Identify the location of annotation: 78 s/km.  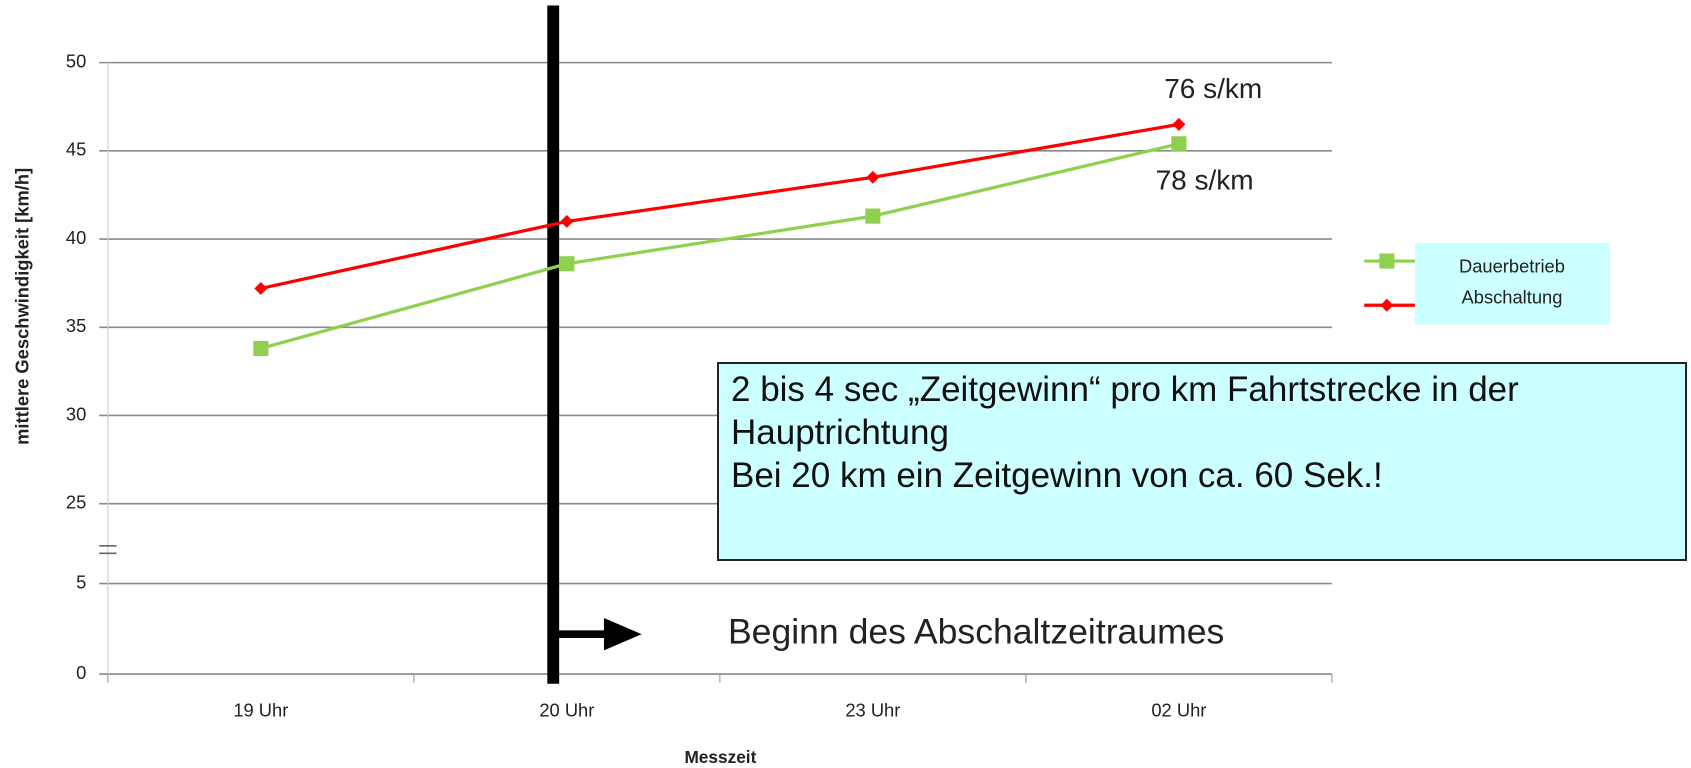
(1205, 180).